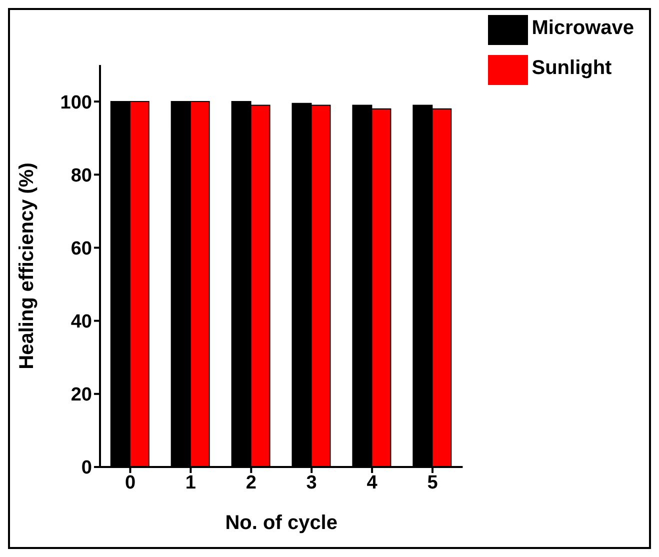 The width and height of the screenshot is (659, 557). Describe the element at coordinates (27, 266) in the screenshot. I see `y-axis-title: Healing efficiency (%)` at that location.